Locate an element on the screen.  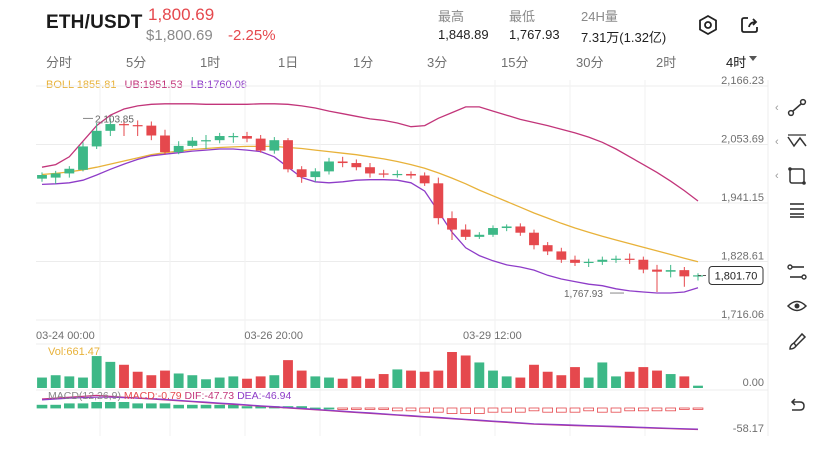
layers-icon is located at coordinates (797, 210).